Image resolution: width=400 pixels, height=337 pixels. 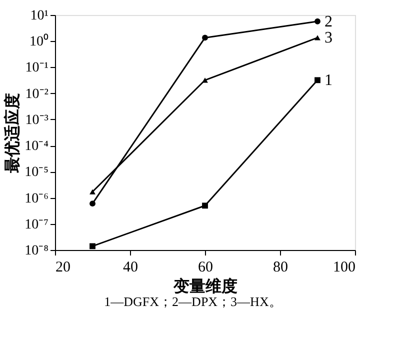 I want to click on series-label: 3, so click(x=328, y=38).